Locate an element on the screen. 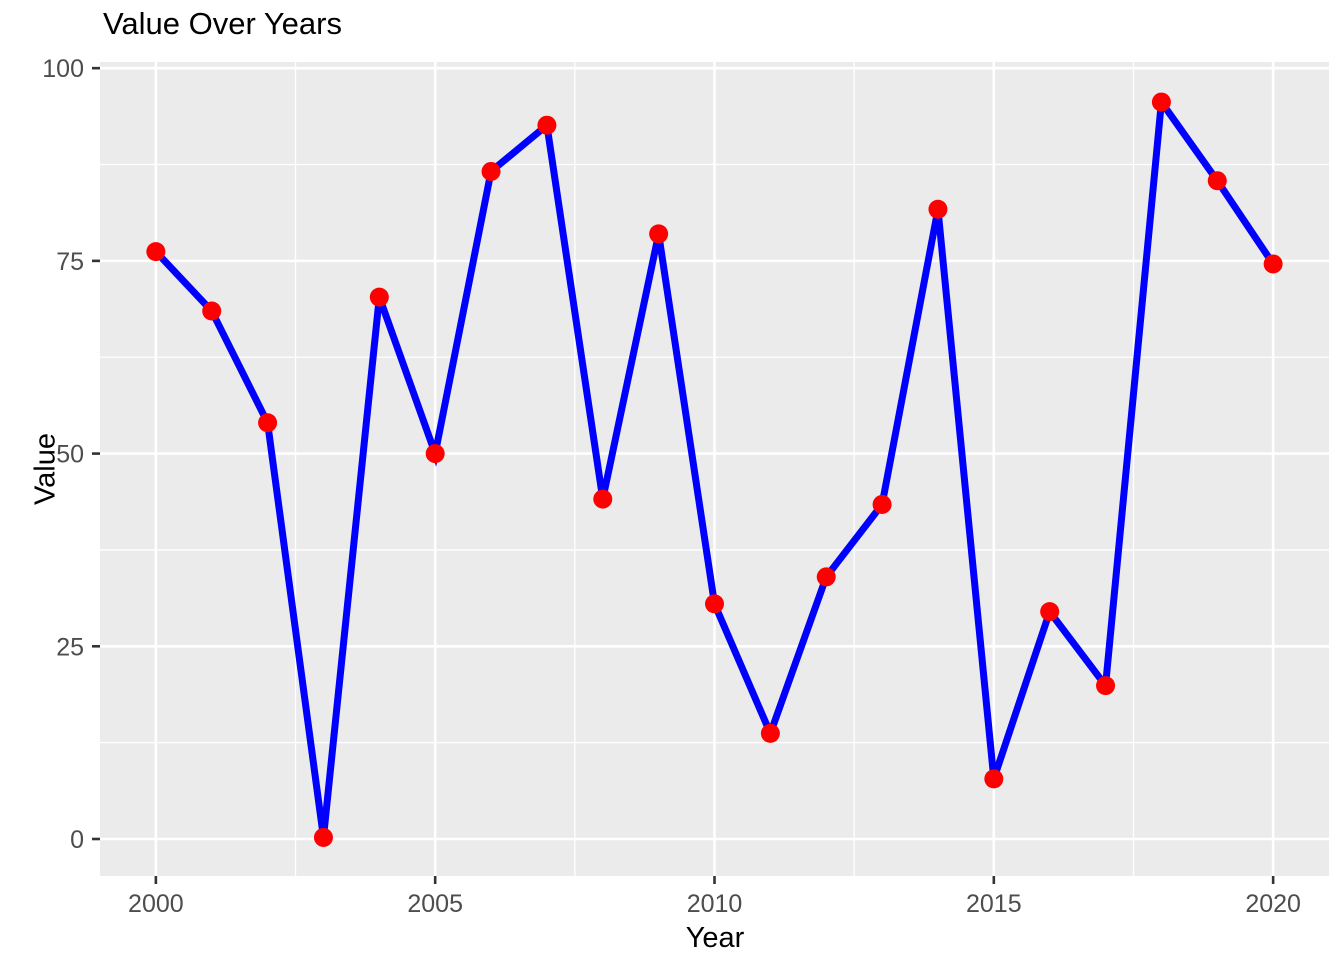  x-tick-label: 2005 is located at coordinates (435, 904).